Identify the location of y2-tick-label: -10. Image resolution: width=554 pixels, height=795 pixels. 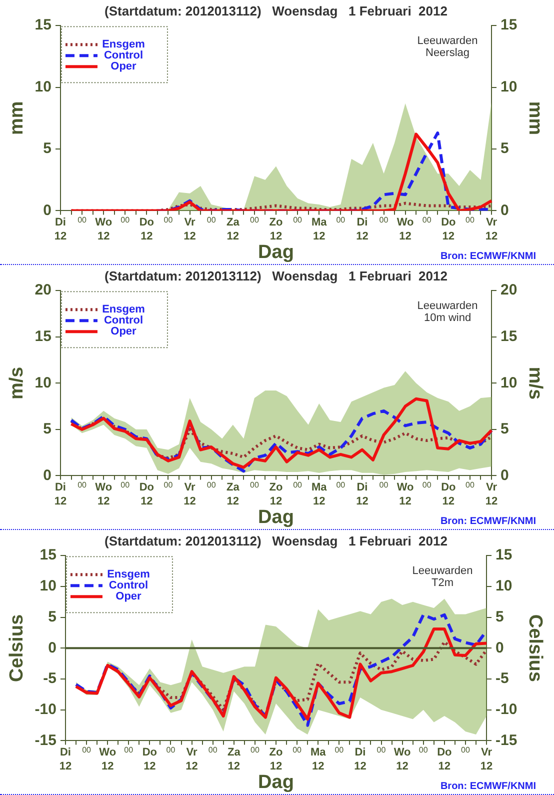
(507, 709).